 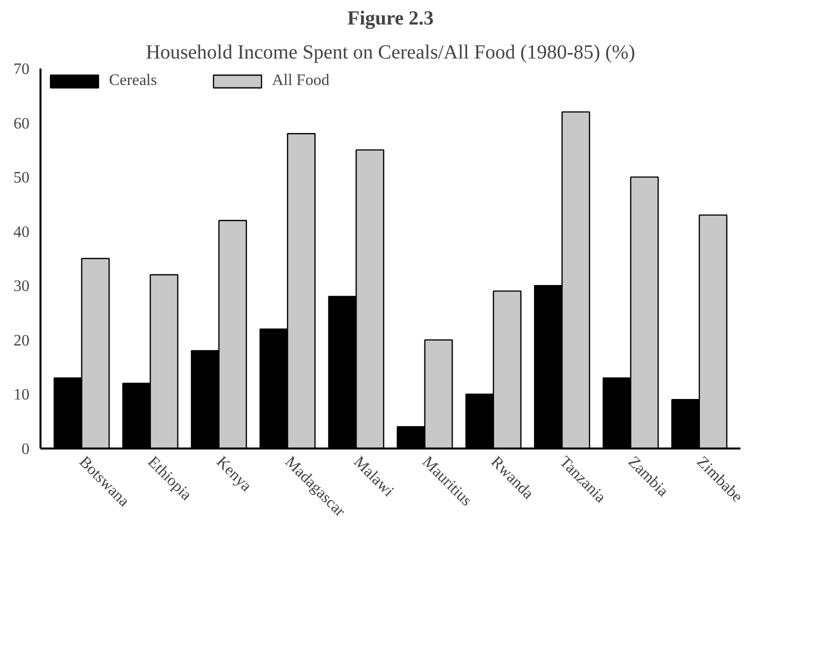 I want to click on y-tick-label: 30, so click(x=22, y=287).